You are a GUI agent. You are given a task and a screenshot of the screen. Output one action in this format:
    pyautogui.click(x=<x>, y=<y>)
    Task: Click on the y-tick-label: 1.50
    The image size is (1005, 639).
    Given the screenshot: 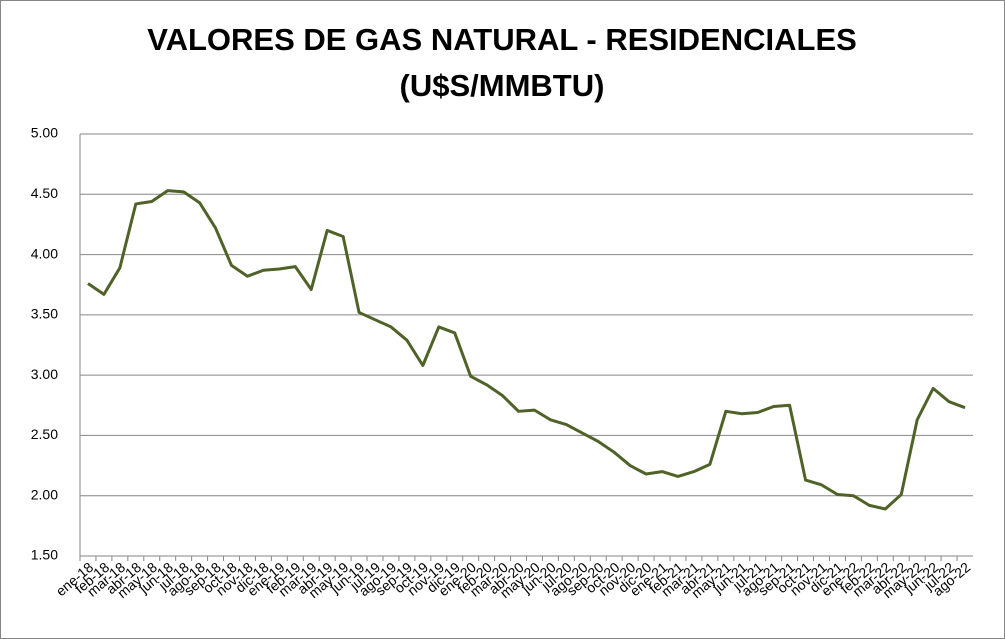 What is the action you would take?
    pyautogui.click(x=44, y=555)
    